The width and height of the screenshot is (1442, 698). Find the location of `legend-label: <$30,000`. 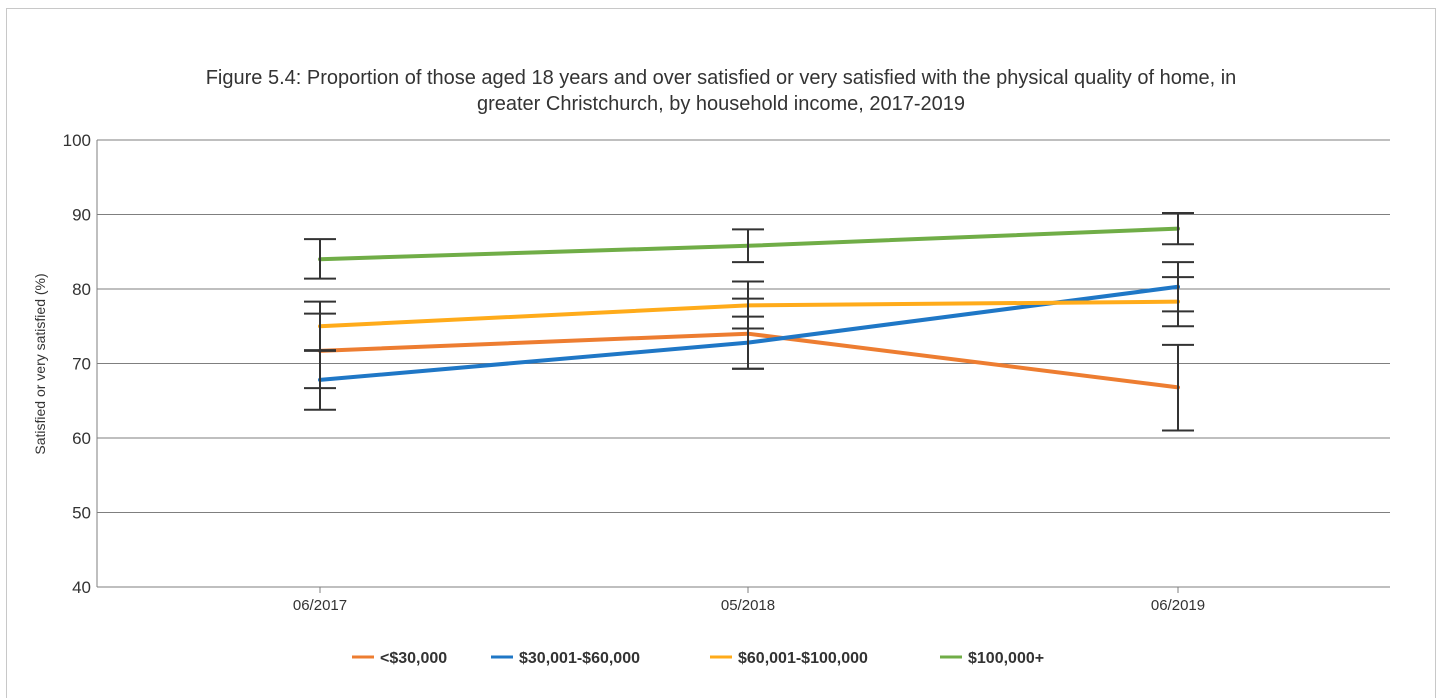

legend-label: <$30,000 is located at coordinates (413, 658).